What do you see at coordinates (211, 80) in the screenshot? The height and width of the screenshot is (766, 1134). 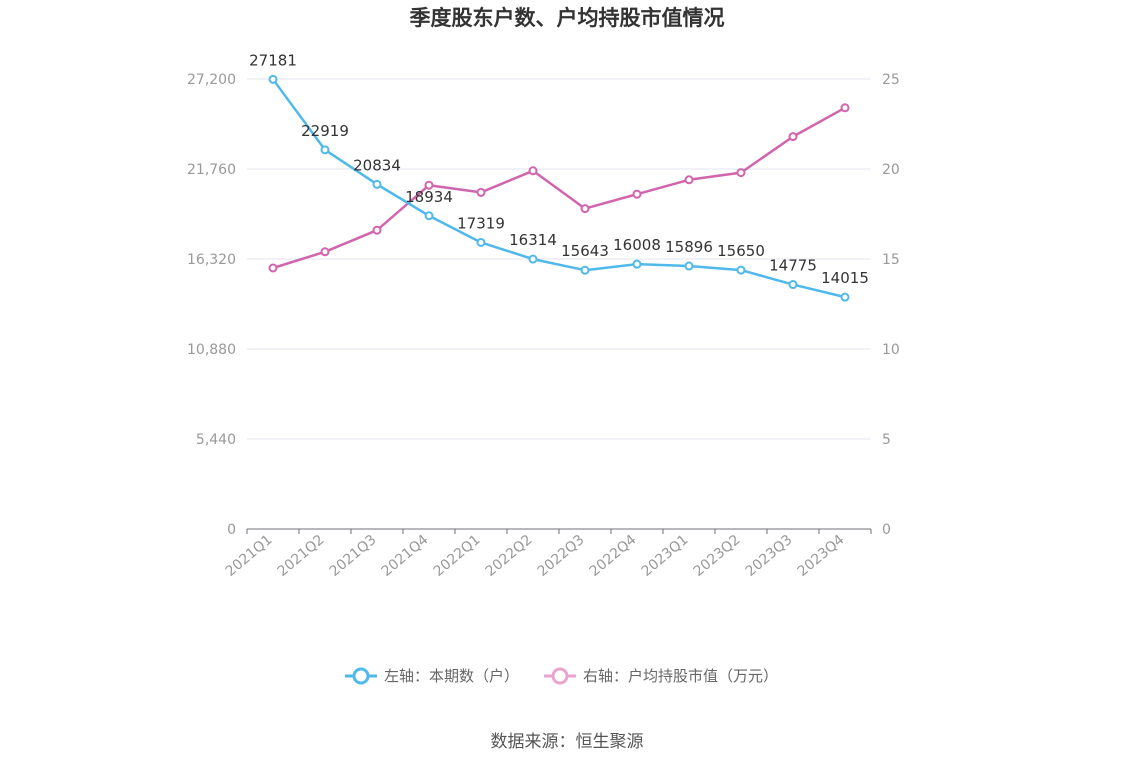 I see `left-tick-label: 27,200` at bounding box center [211, 80].